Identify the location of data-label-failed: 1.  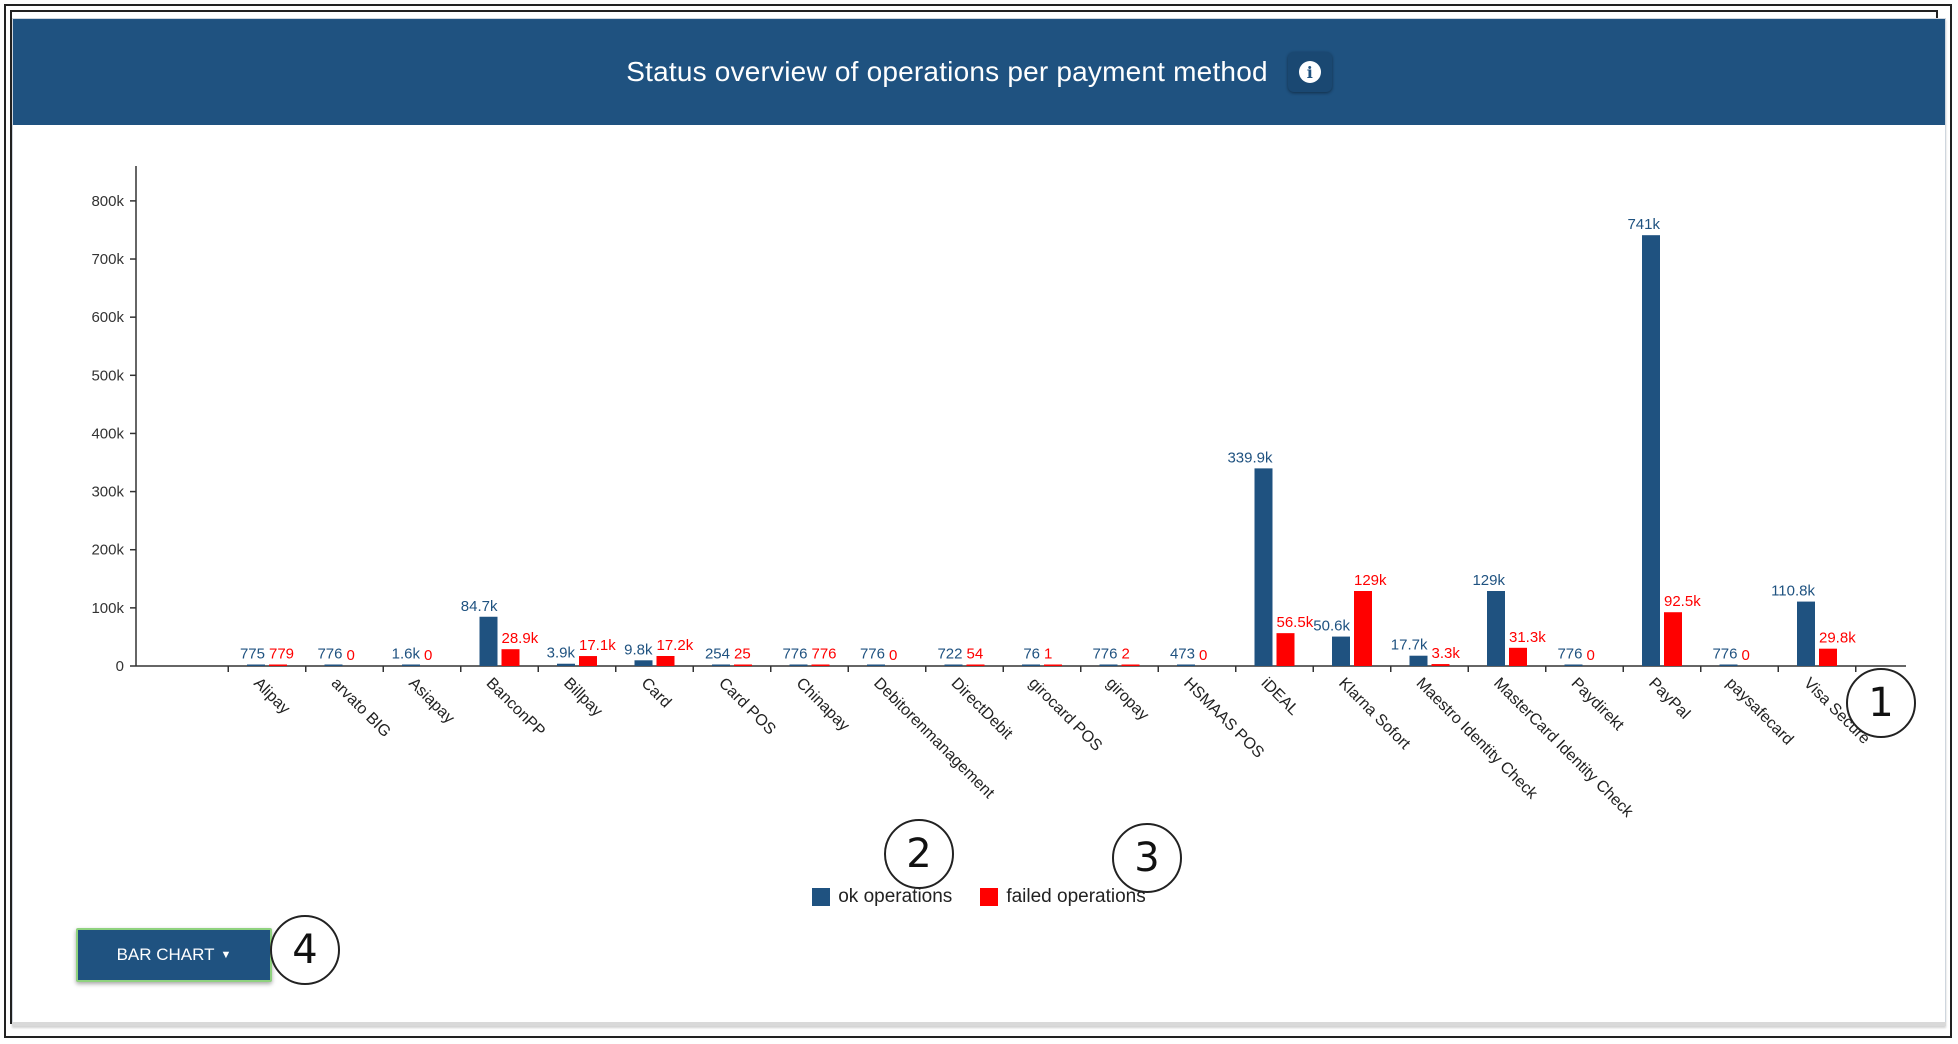
(1048, 654).